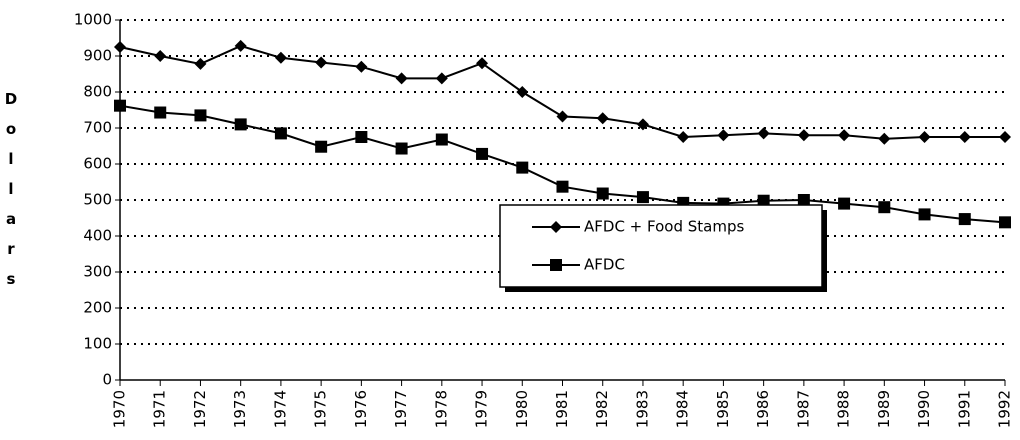 This screenshot has width=1020, height=440. What do you see at coordinates (642, 409) in the screenshot?
I see `x-tick-label: 1983` at bounding box center [642, 409].